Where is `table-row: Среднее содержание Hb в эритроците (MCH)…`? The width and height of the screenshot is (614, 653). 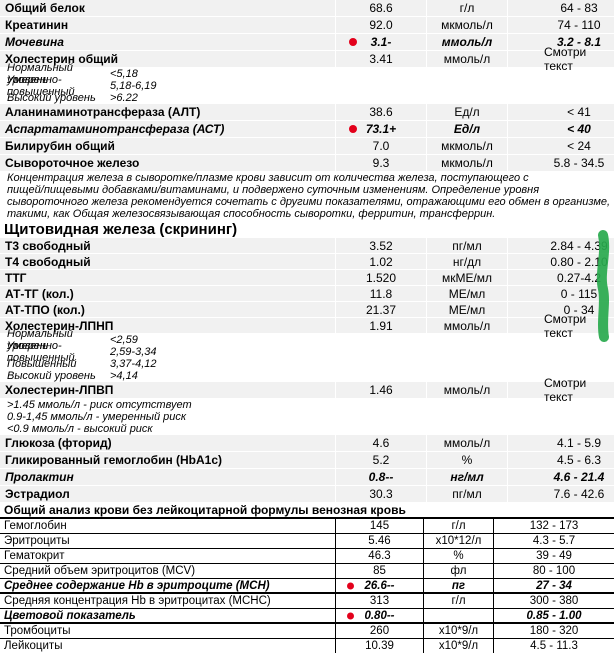
table-row: Среднее содержание Hb в эритроците (MCH)… is located at coordinates (307, 586).